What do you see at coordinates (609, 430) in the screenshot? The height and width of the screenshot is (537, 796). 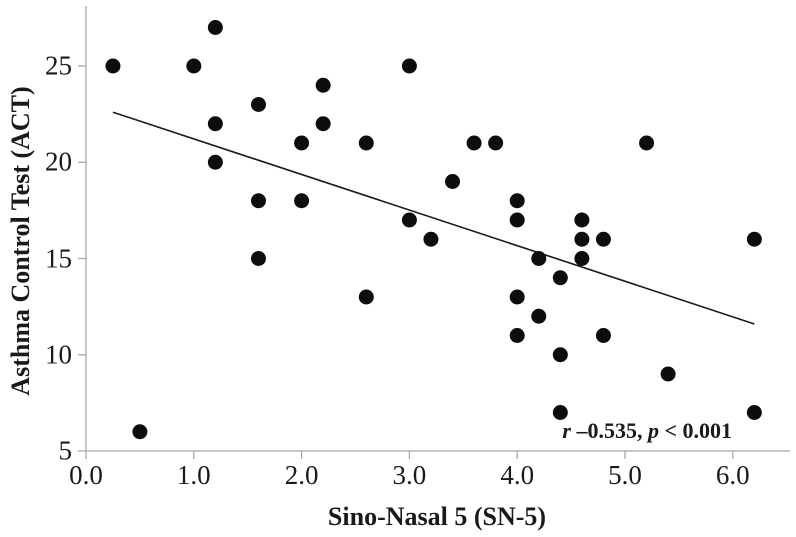 I see `r-value: –0.535,` at bounding box center [609, 430].